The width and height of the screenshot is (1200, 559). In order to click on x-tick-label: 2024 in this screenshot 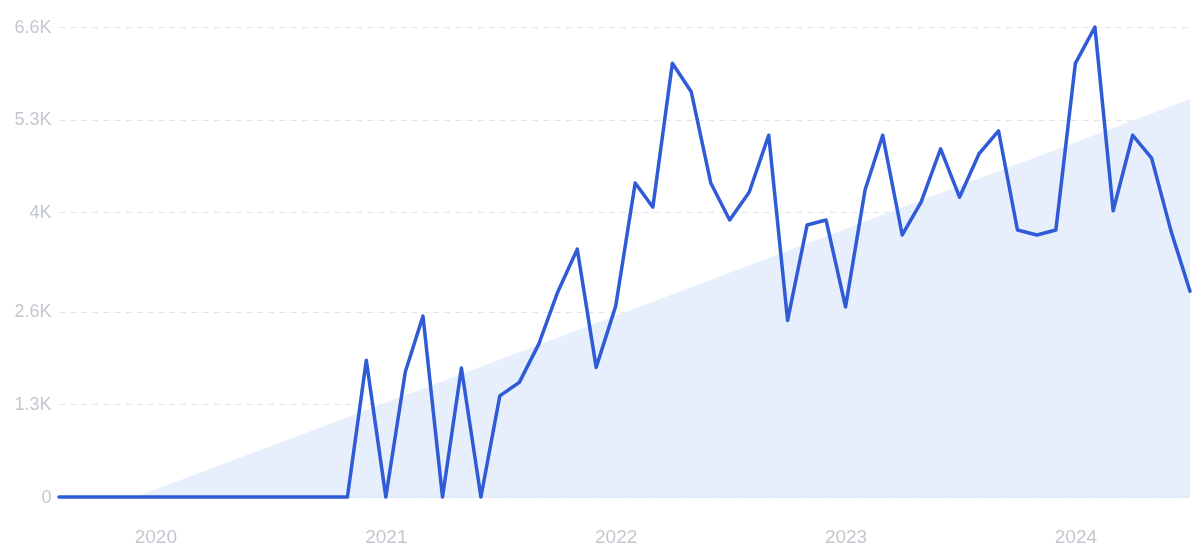, I will do `click(1076, 536)`.